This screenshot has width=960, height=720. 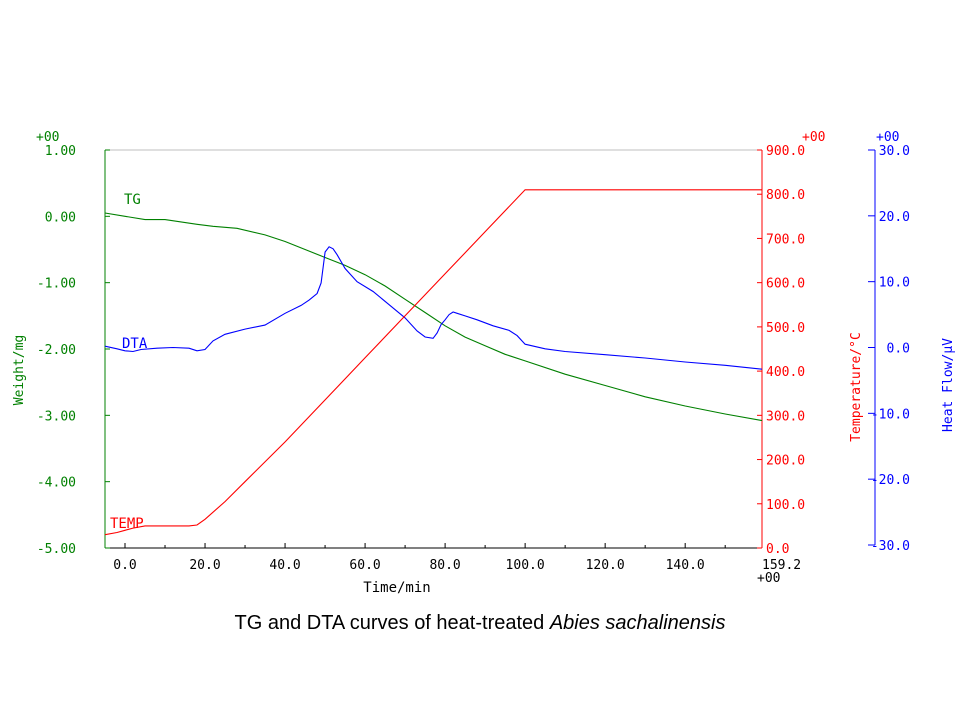 What do you see at coordinates (890, 480) in the screenshot?
I see `heatflow-axis-tick-label: -20.0` at bounding box center [890, 480].